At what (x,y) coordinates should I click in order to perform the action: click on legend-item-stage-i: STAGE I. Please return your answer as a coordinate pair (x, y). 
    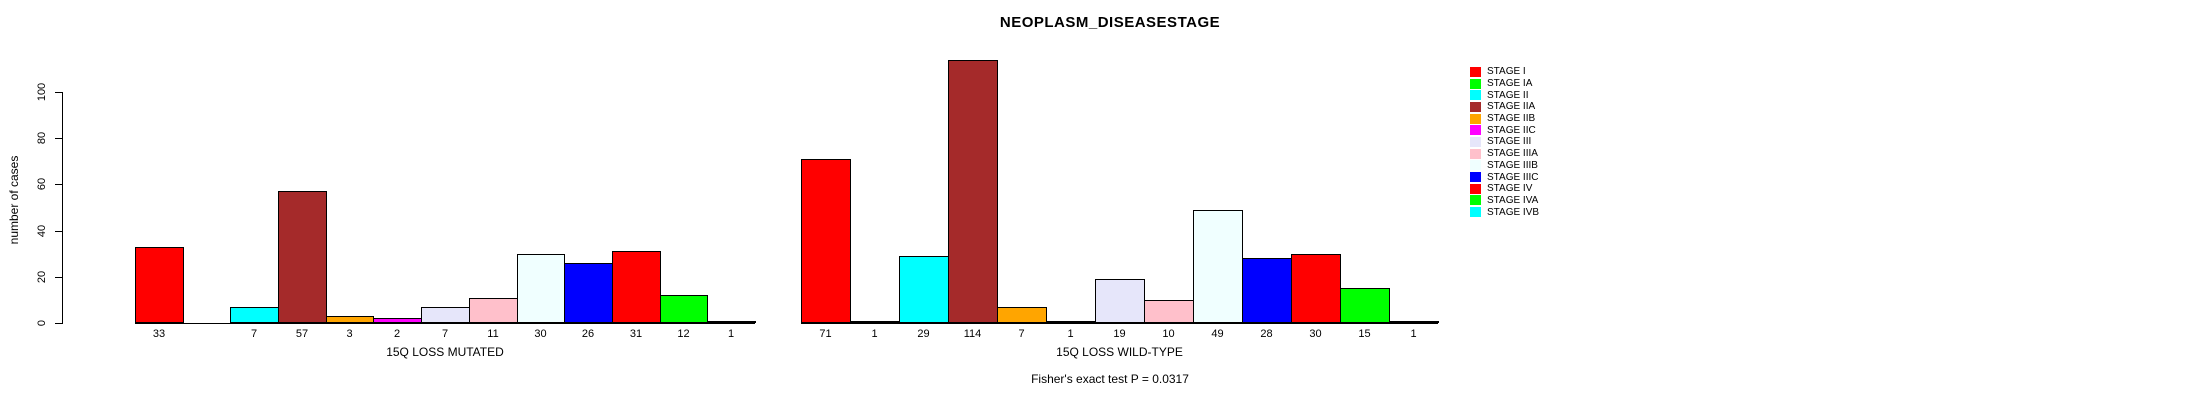
    Looking at the image, I should click on (1504, 72).